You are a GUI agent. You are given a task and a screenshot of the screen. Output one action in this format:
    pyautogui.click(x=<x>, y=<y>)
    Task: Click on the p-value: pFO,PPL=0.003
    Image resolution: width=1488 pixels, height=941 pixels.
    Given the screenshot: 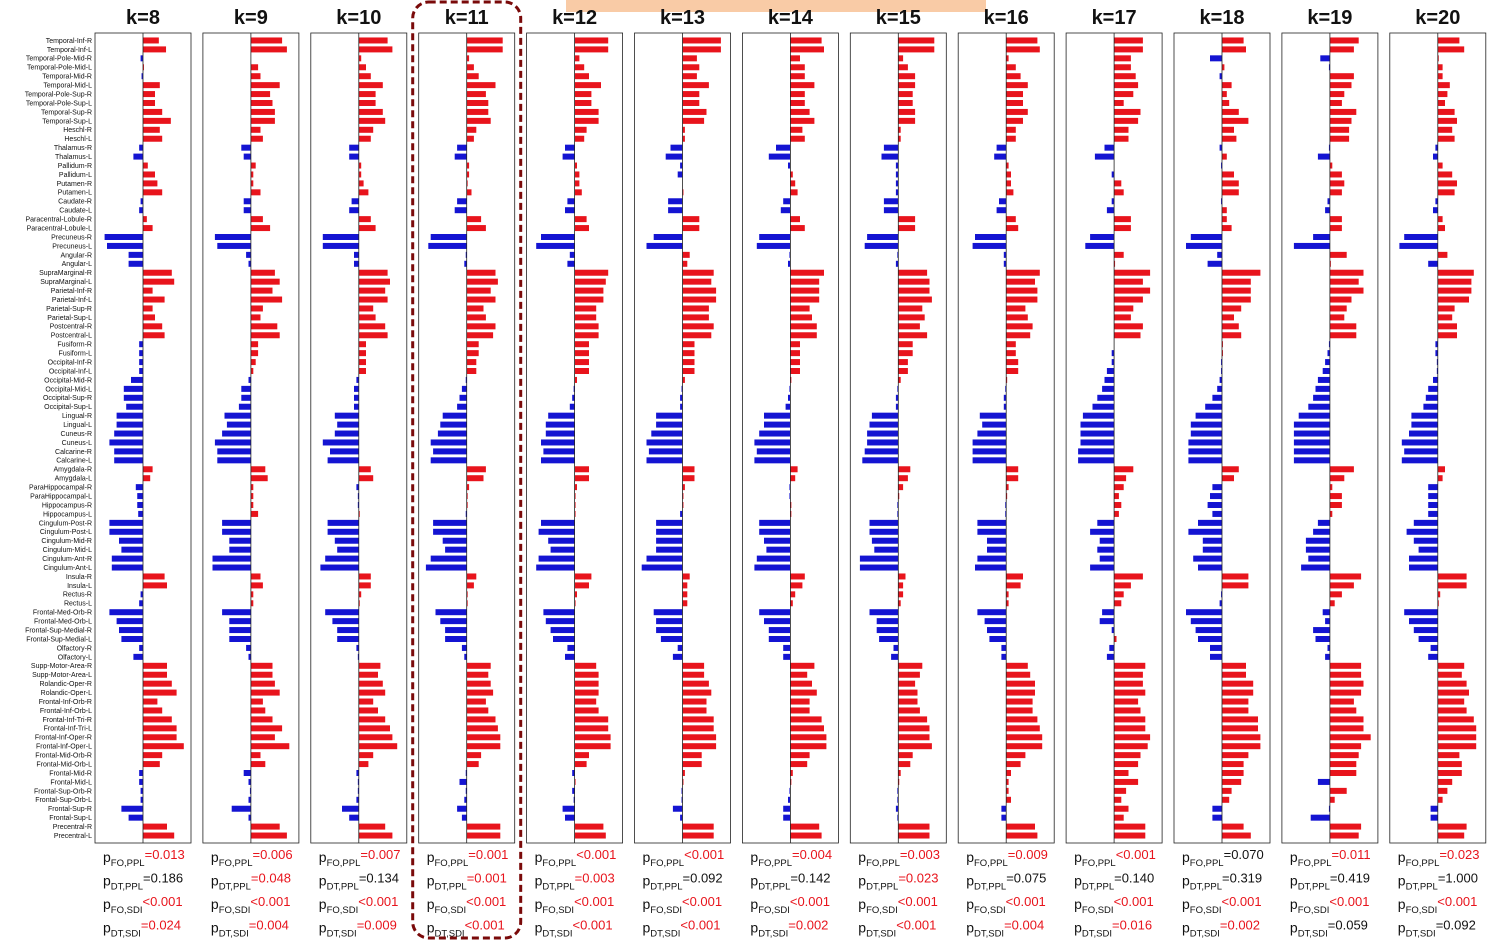 What is the action you would take?
    pyautogui.click(x=899, y=858)
    